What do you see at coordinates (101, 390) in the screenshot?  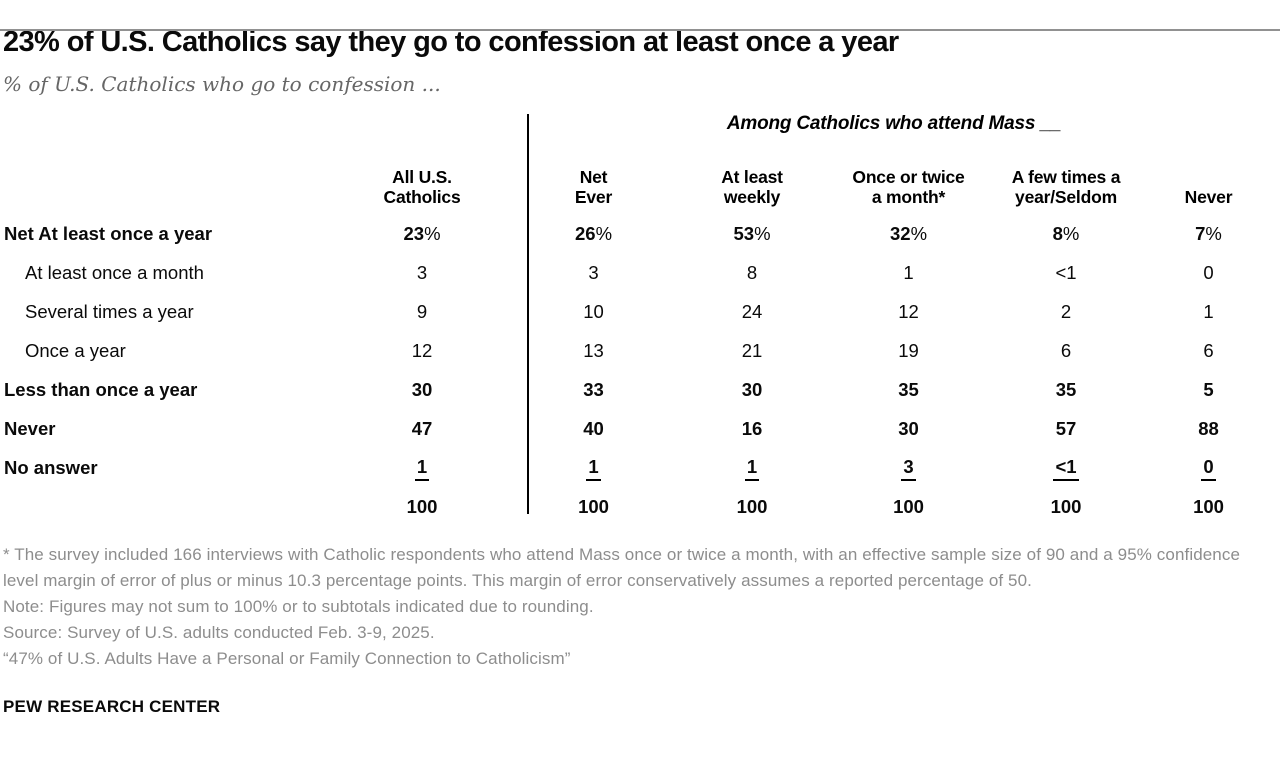 I see `row-label: Less than once a year` at bounding box center [101, 390].